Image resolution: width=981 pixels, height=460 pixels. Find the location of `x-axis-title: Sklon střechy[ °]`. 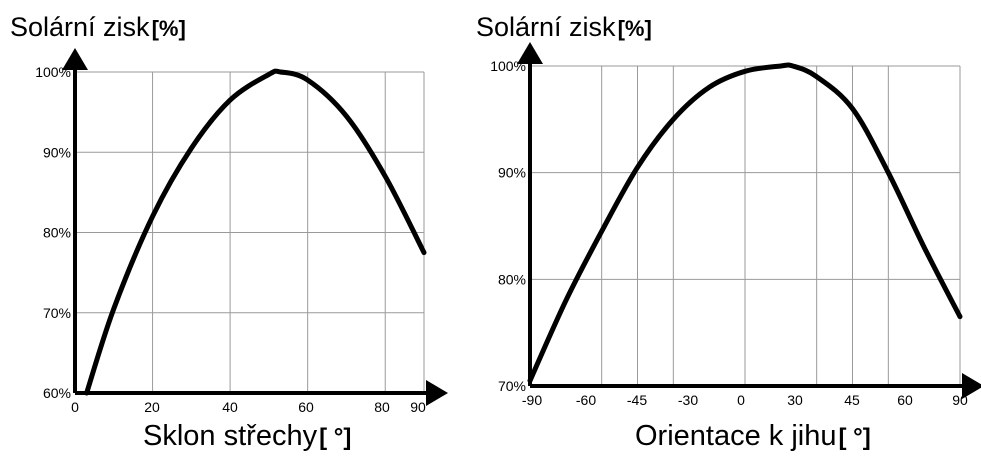

x-axis-title: Sklon střechy[ °] is located at coordinates (247, 436).